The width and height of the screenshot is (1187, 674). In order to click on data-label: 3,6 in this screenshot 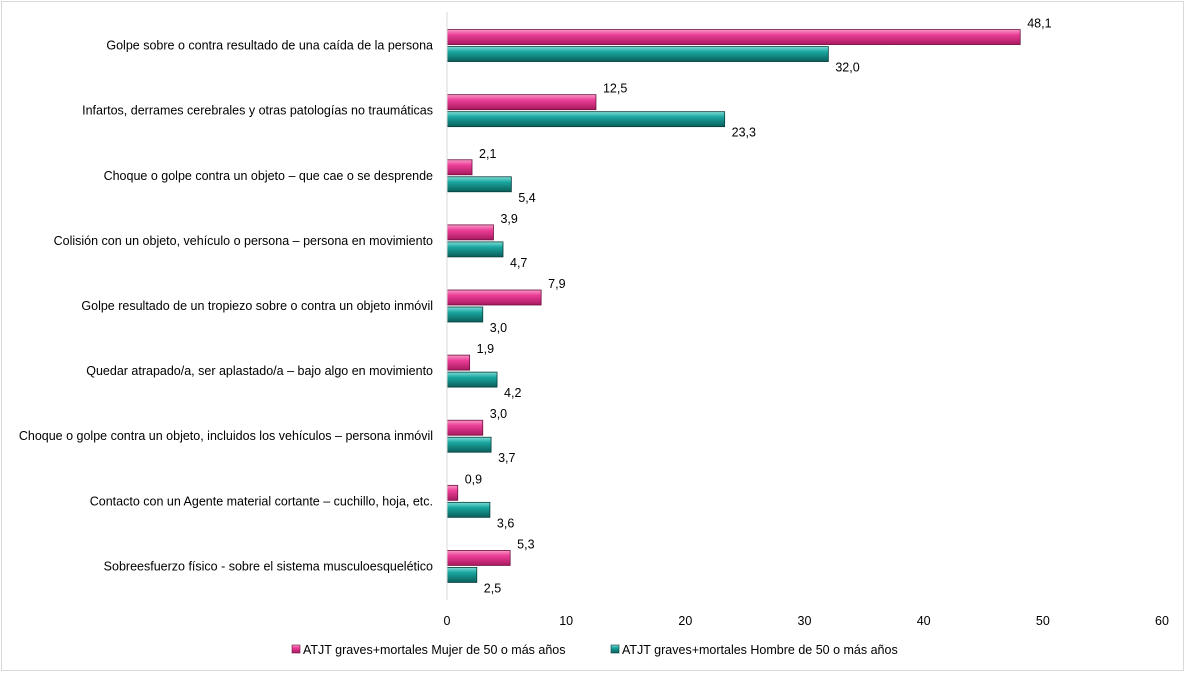, I will do `click(505, 523)`.